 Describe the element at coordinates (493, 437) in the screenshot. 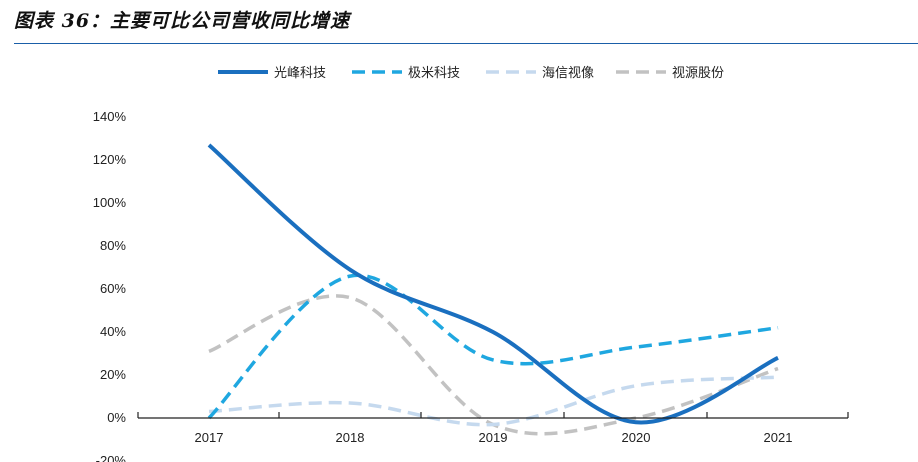

I see `x-tick-label: 2019` at that location.